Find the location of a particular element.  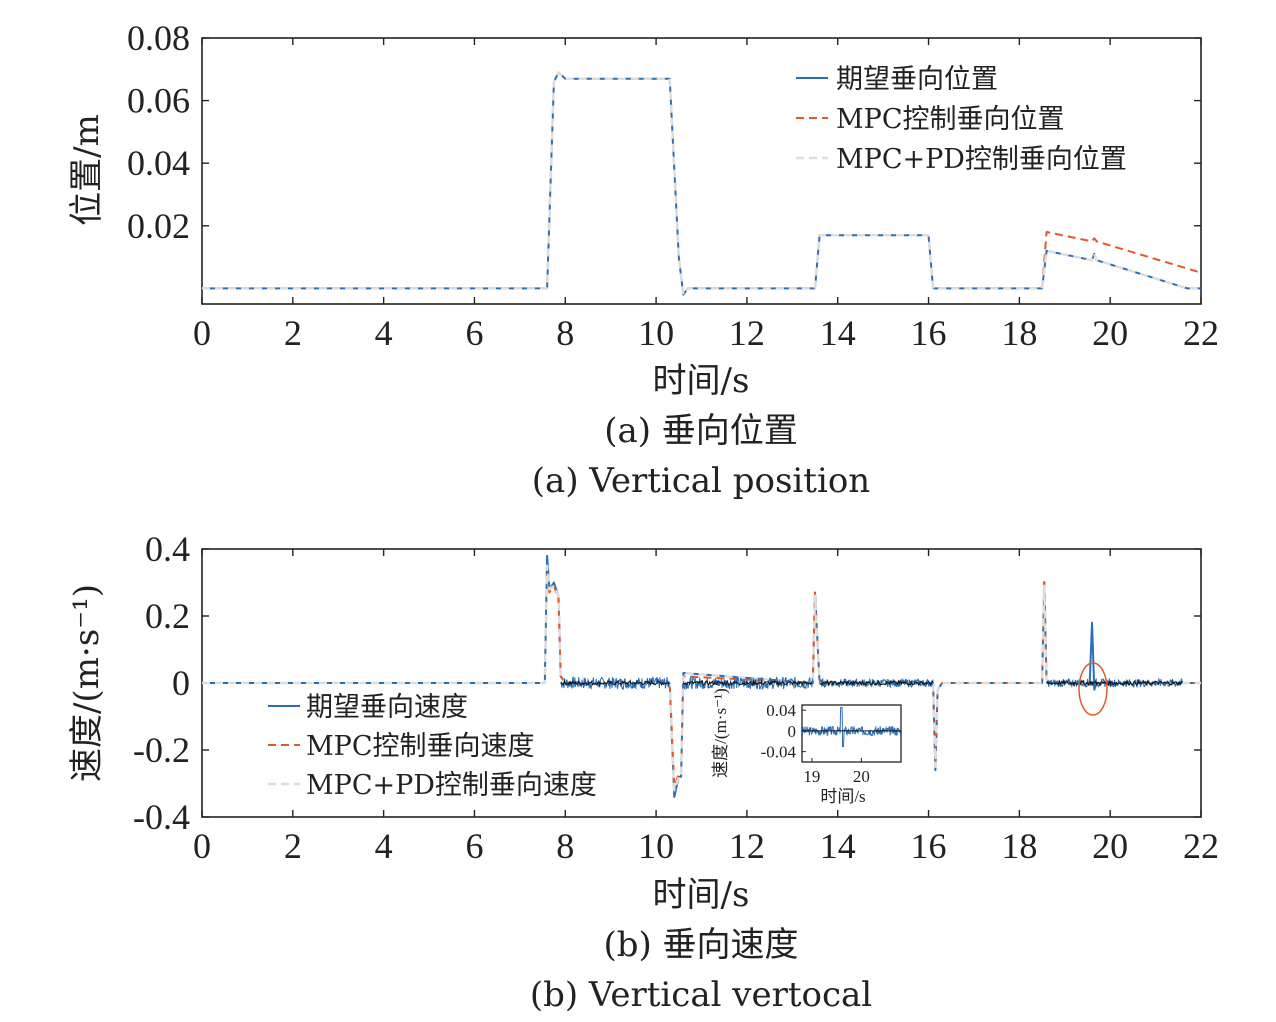

y-tick-label-1-3: 0.2 is located at coordinates (167, 616).